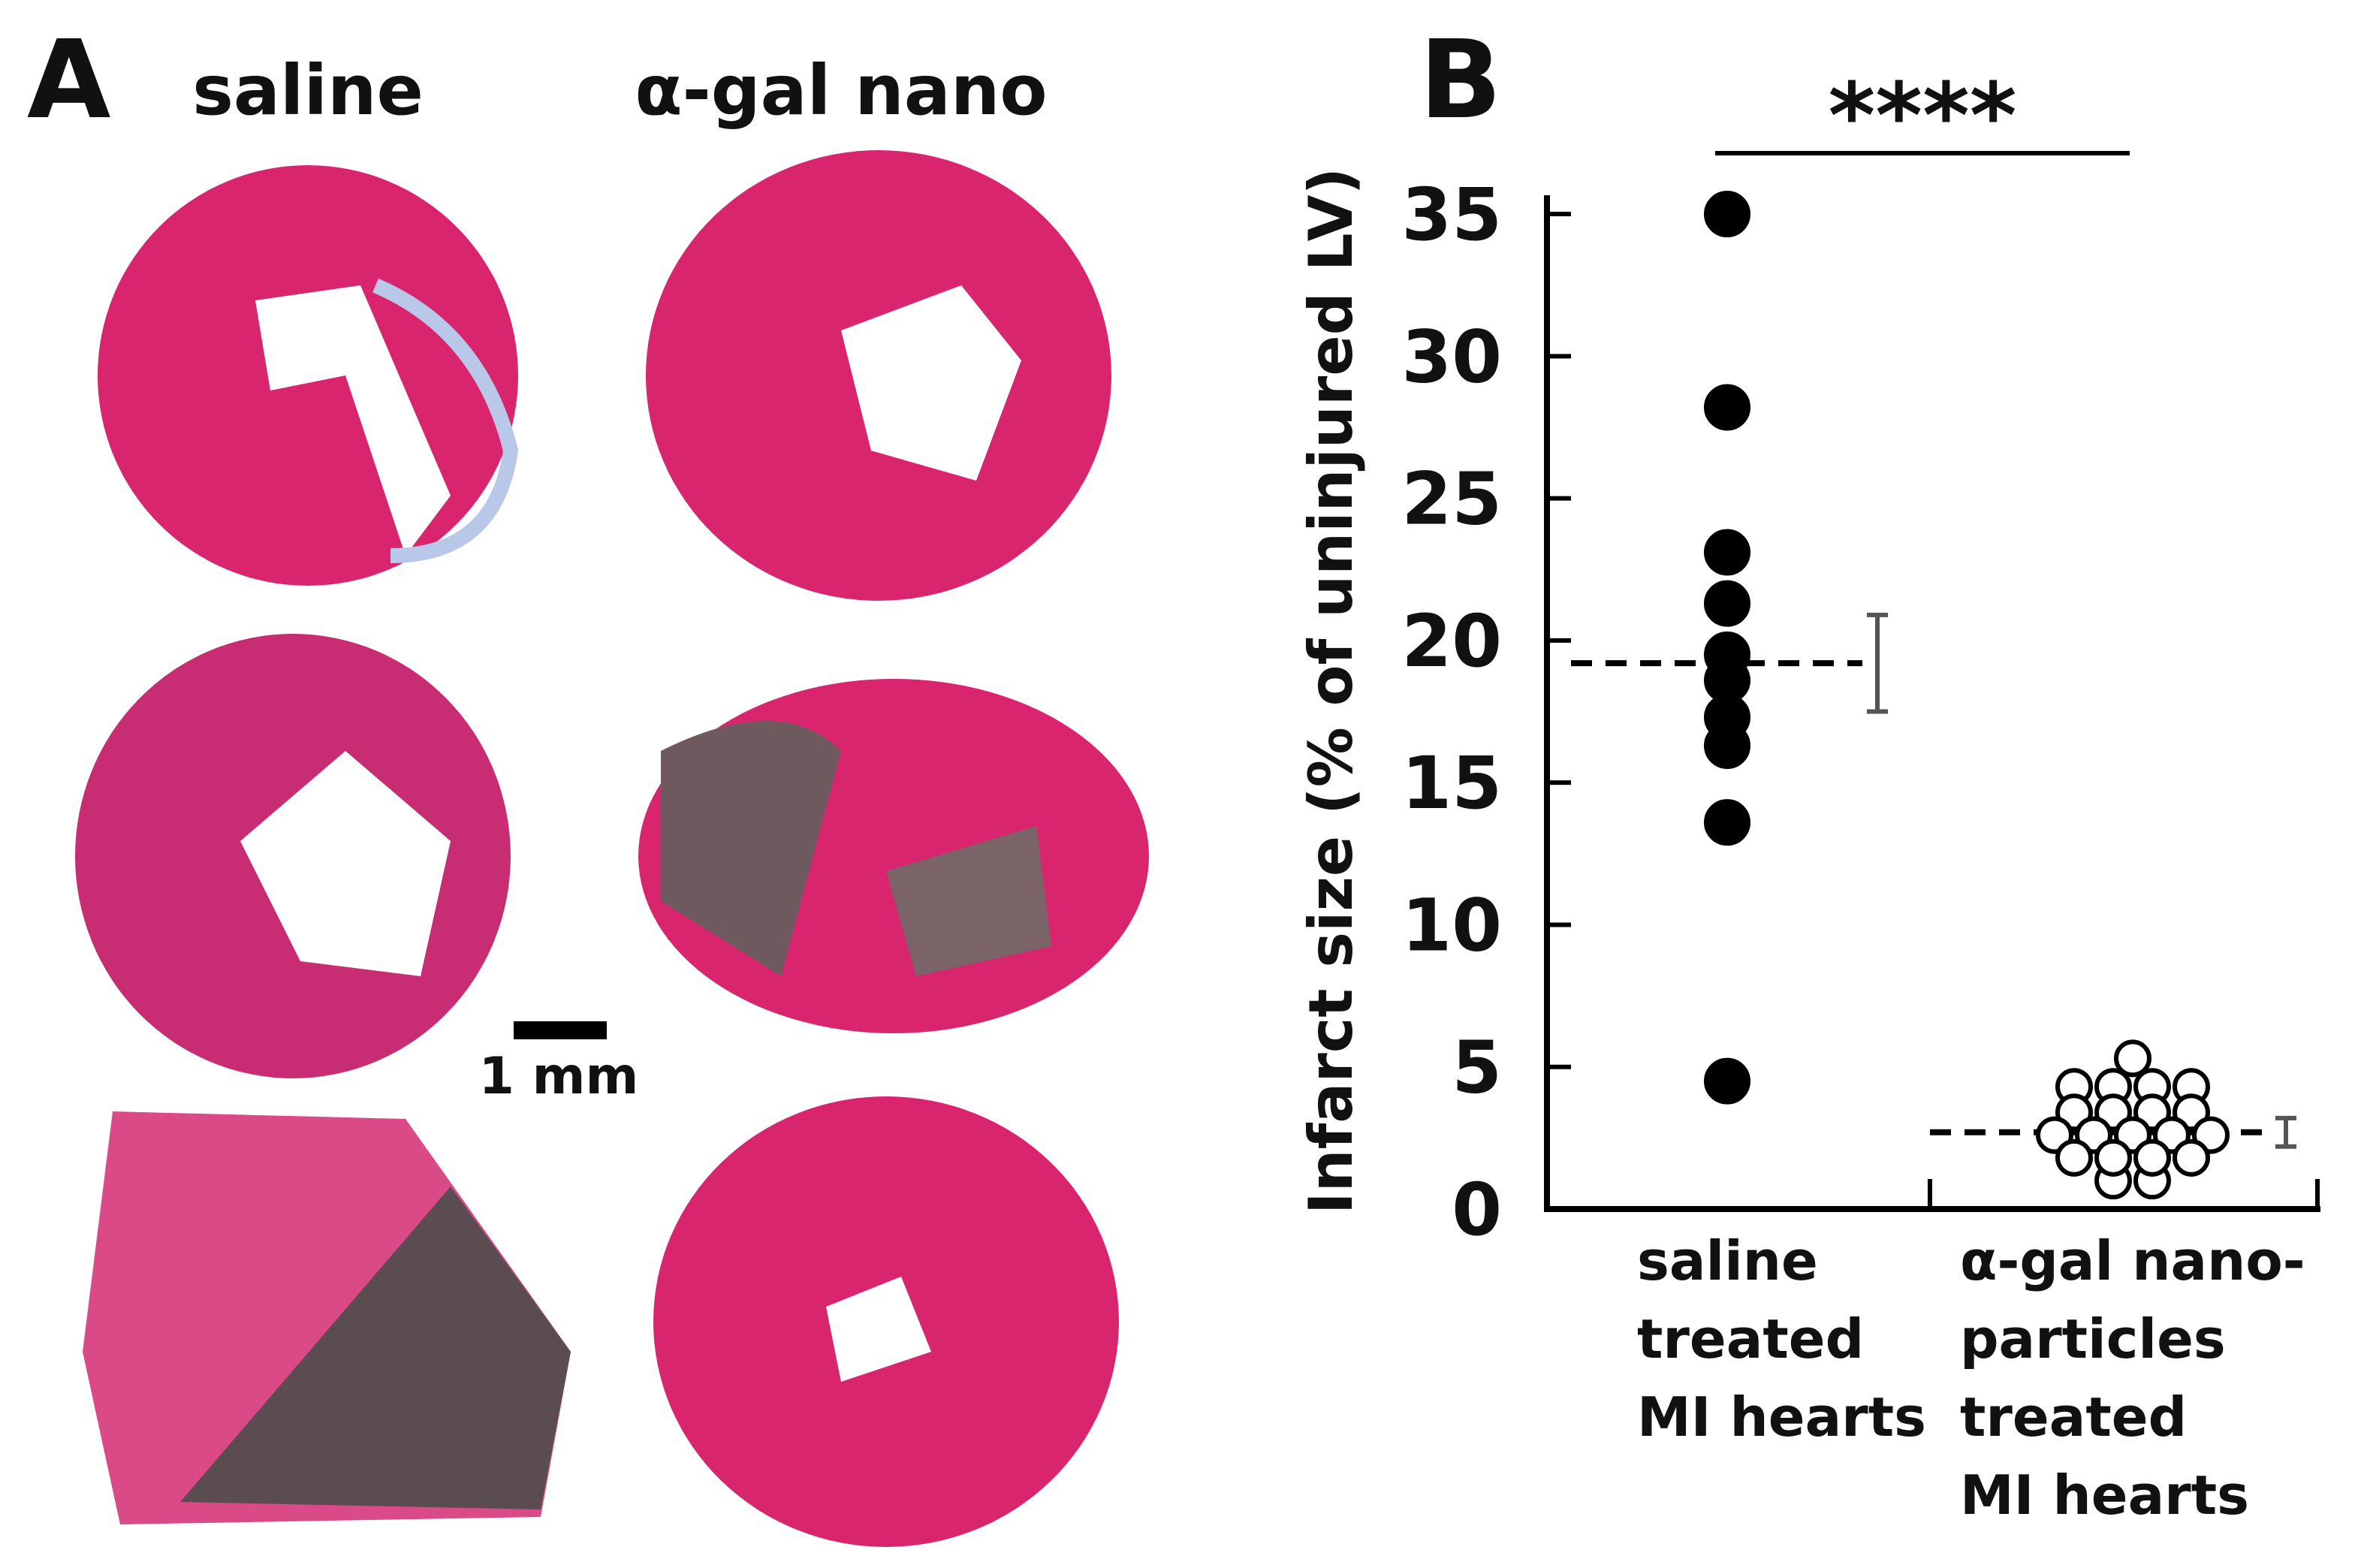 This screenshot has height=1568, width=2361. I want to click on y-tick-label: 0, so click(1477, 1210).